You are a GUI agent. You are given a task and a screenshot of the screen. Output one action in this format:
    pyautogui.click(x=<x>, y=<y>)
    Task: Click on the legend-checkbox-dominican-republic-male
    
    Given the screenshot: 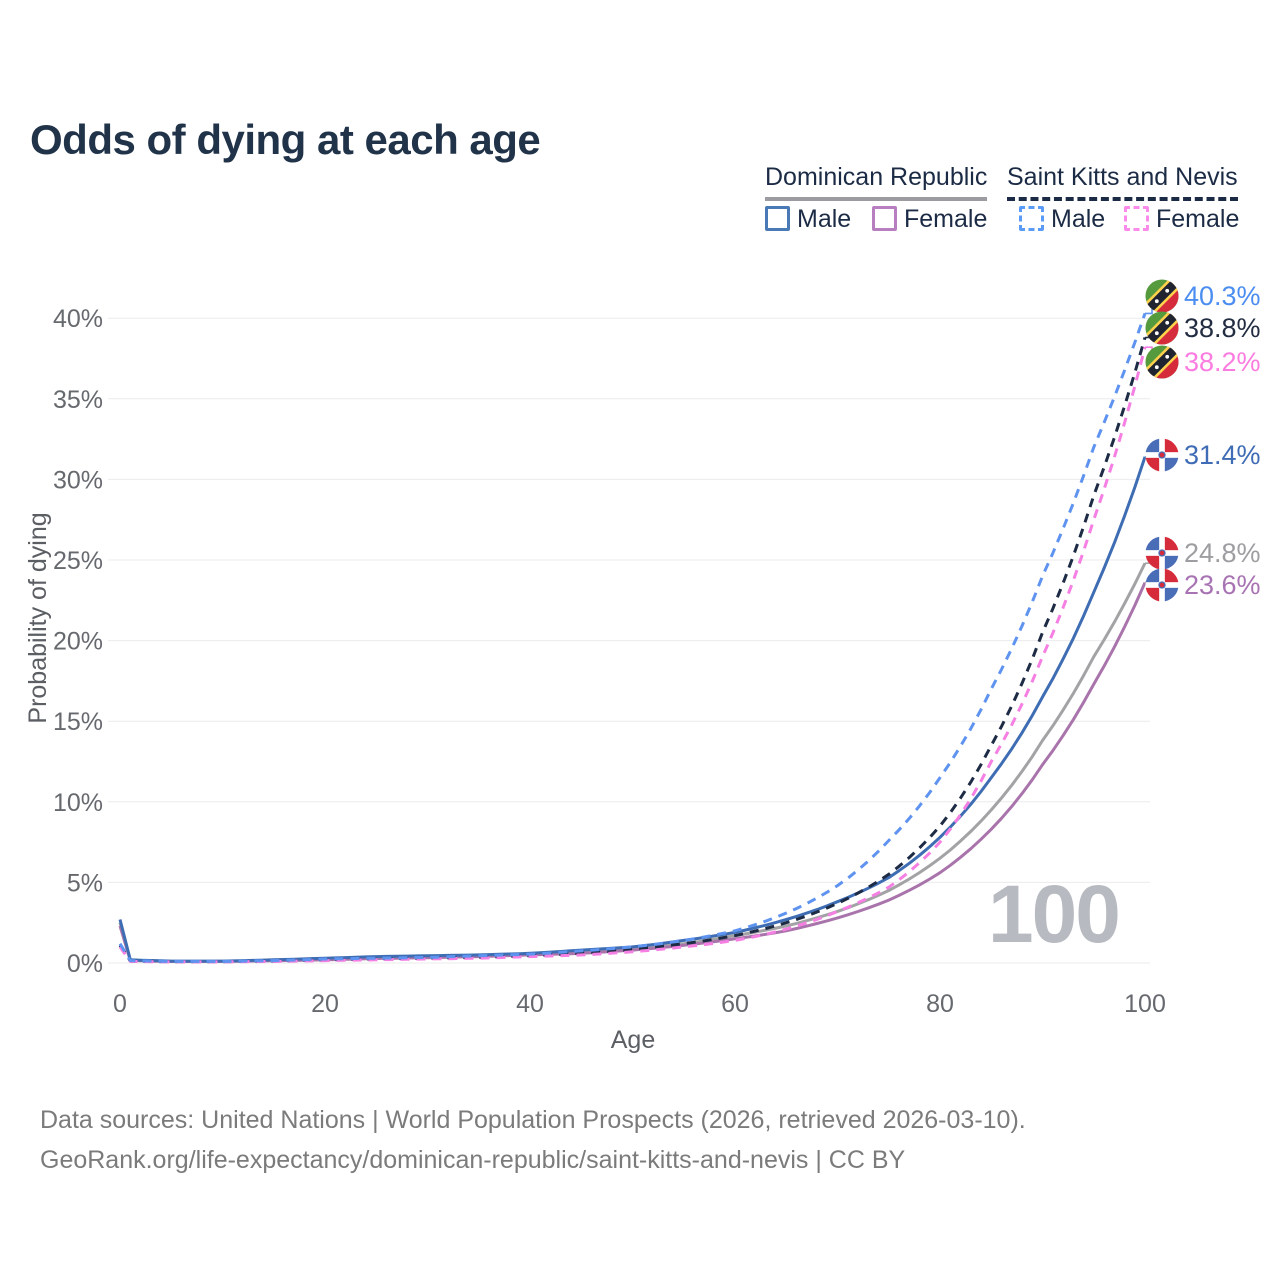 What is the action you would take?
    pyautogui.click(x=777, y=218)
    